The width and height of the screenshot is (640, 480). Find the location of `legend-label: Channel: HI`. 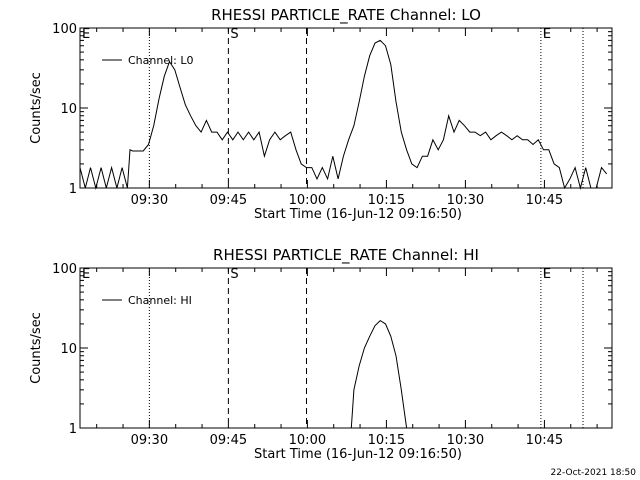

legend-label: Channel: HI is located at coordinates (160, 300).